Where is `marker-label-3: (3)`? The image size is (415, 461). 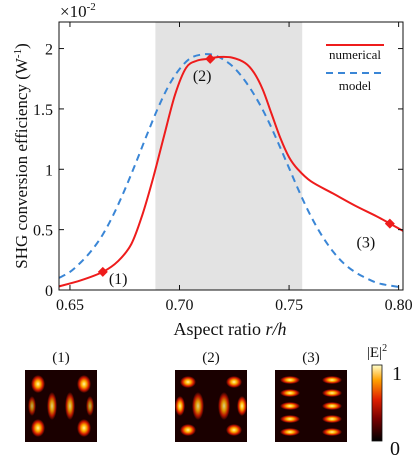 marker-label-3: (3) is located at coordinates (366, 243).